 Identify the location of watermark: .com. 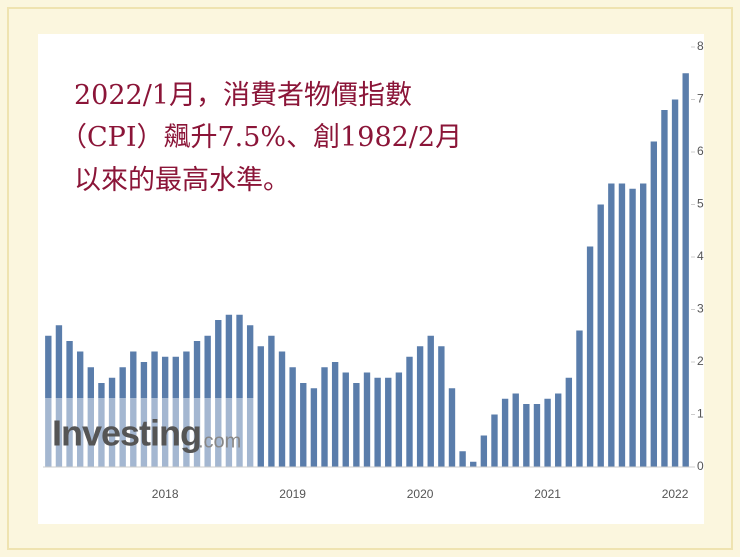
(219, 441).